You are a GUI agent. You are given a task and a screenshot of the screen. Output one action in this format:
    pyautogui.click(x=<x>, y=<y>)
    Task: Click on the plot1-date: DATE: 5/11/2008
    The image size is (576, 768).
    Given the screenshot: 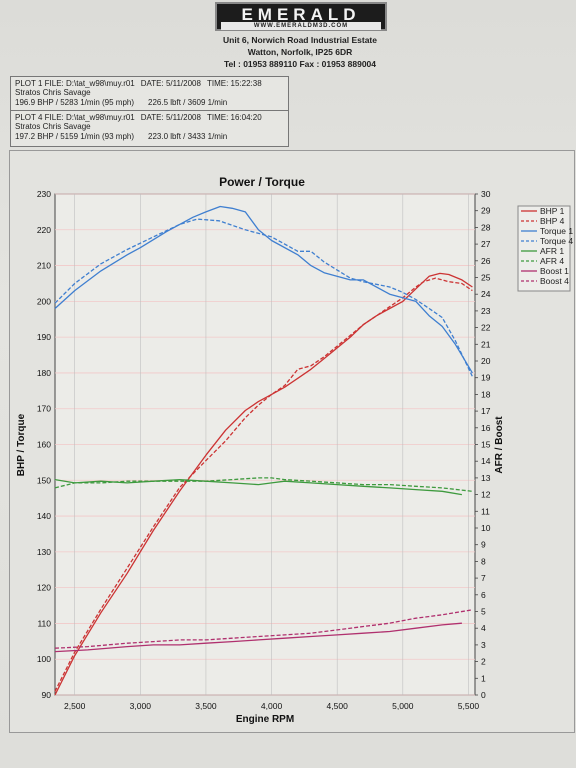 What is the action you would take?
    pyautogui.click(x=170, y=83)
    